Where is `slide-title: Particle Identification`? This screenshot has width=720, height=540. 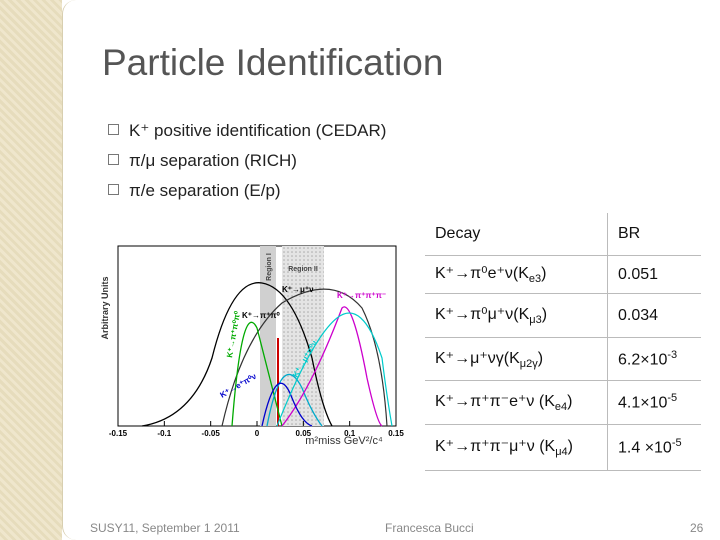 slide-title: Particle Identification is located at coordinates (273, 62).